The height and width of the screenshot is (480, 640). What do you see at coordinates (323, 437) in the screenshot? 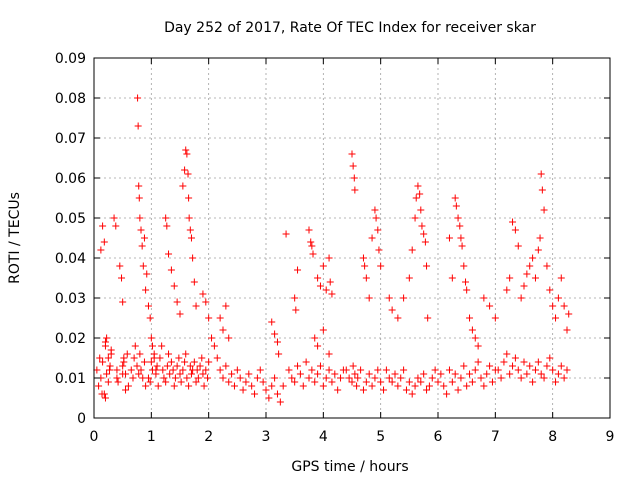
I see `x-tick-label: 4` at bounding box center [323, 437].